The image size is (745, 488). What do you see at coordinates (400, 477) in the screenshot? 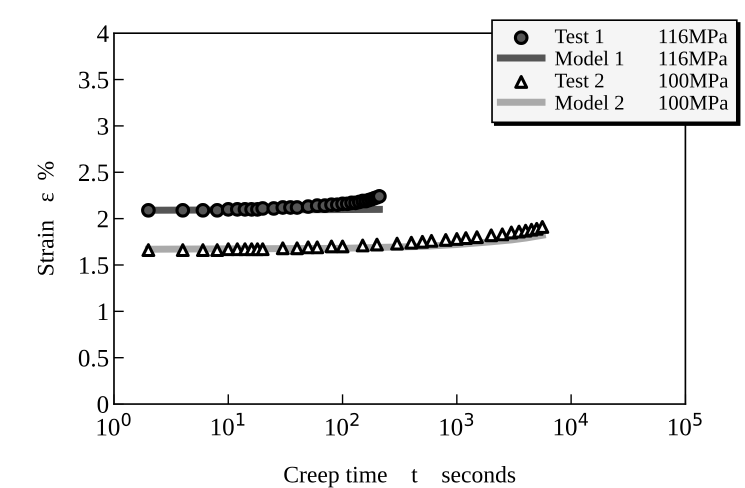
I see `x-axis-title: Creep time t seconds` at bounding box center [400, 477].